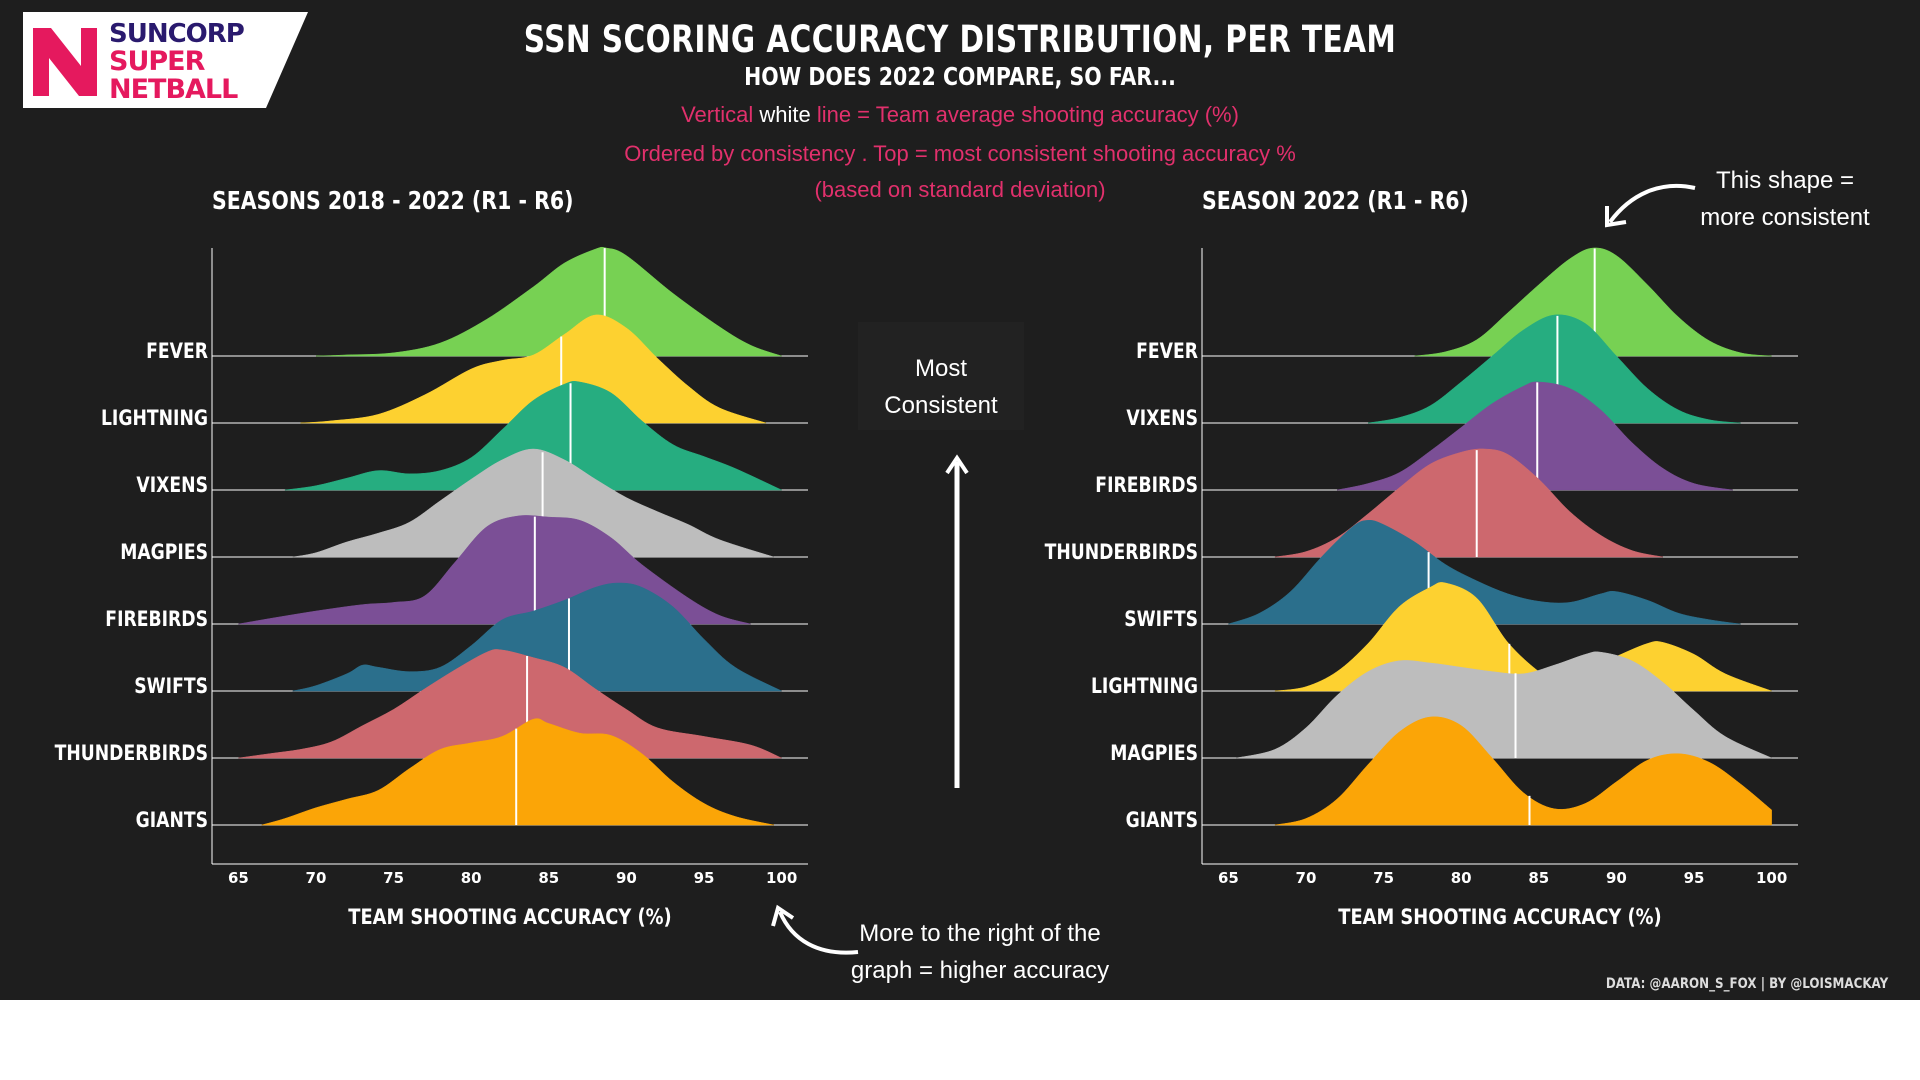 The image size is (1920, 1080). Describe the element at coordinates (1146, 485) in the screenshot. I see `right-team-label-firebirds: FIREBIRDS` at that location.